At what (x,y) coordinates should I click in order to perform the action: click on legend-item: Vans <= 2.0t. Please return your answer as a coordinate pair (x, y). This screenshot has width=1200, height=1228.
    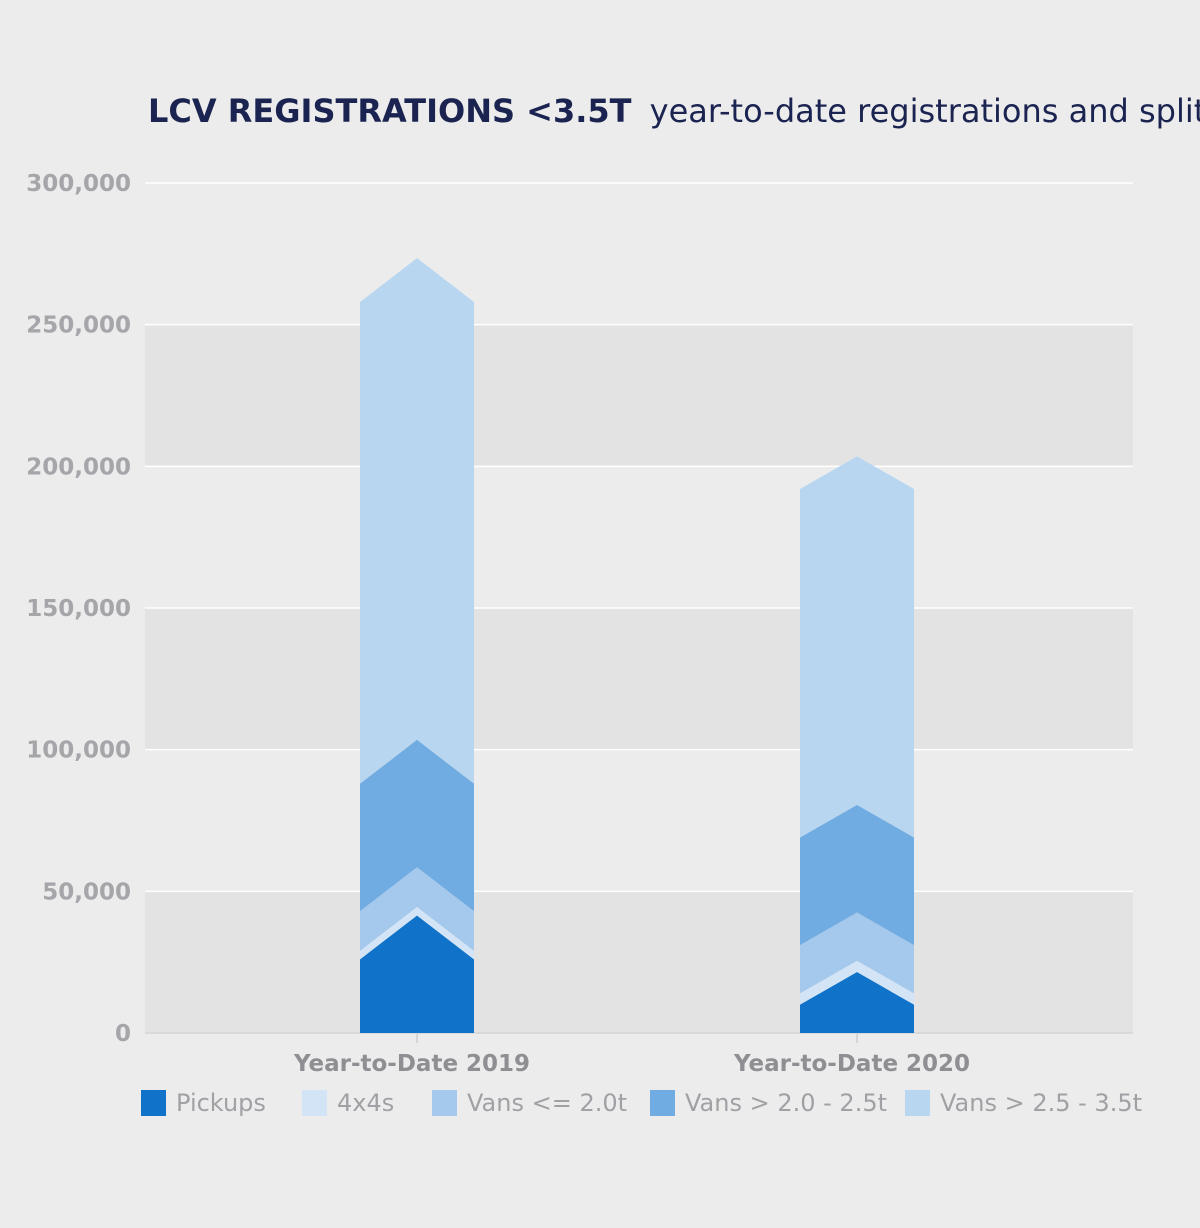
    Looking at the image, I should click on (529, 1103).